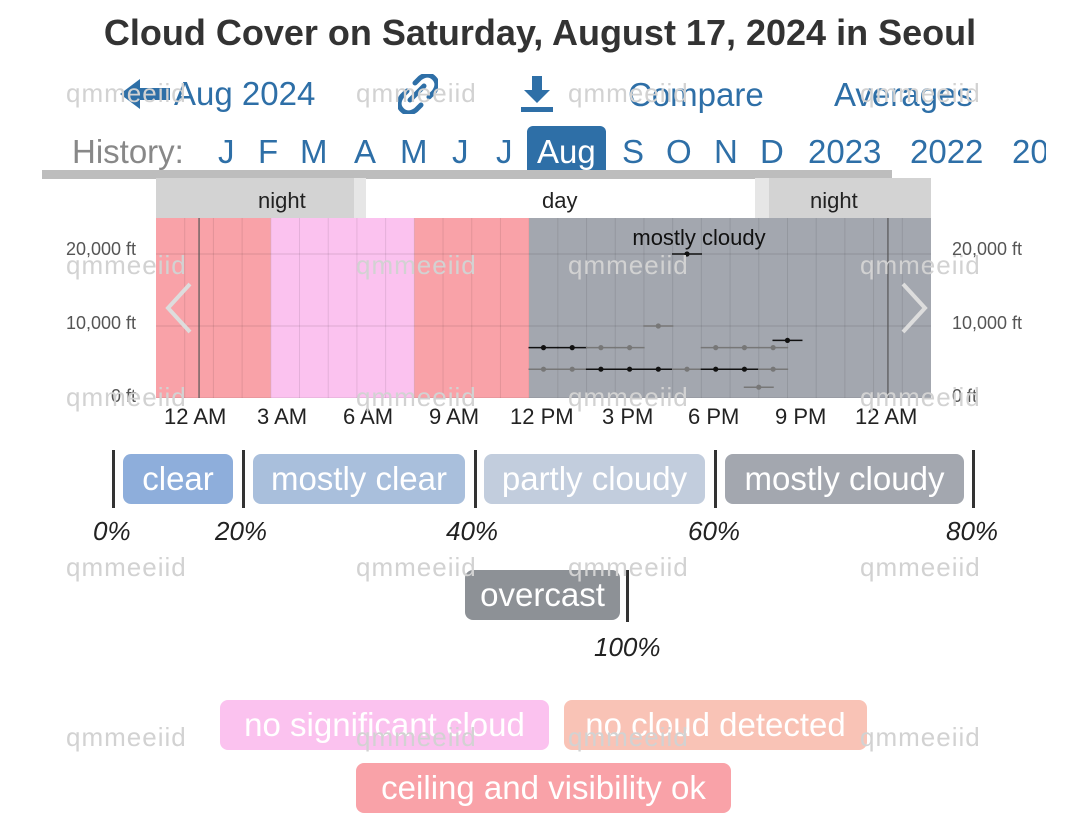 The image size is (1080, 824). Describe the element at coordinates (359, 479) in the screenshot. I see `legend-mostly-clear: mostly clear` at that location.